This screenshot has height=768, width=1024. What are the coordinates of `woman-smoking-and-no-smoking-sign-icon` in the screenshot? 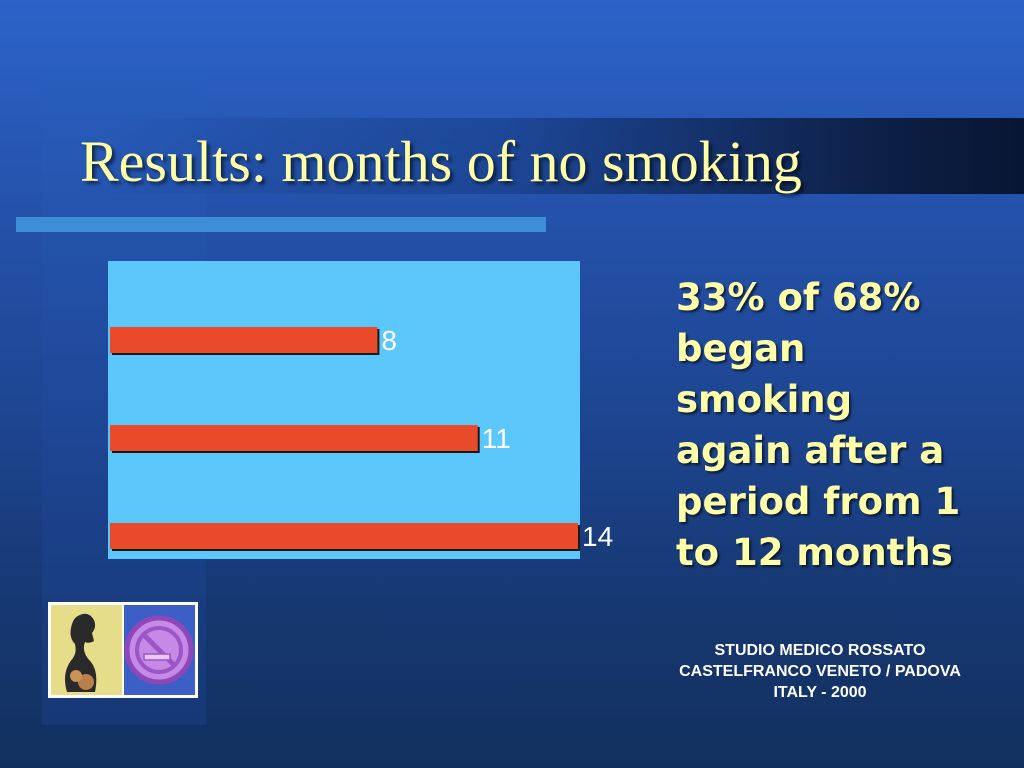 It's located at (123, 650).